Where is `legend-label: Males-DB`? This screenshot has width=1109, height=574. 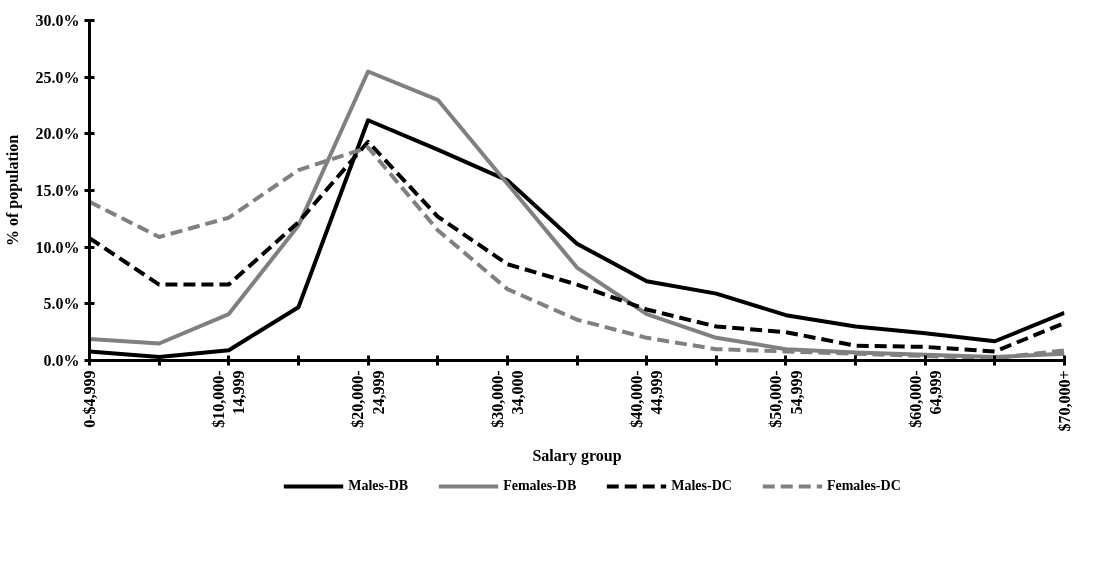 legend-label: Males-DB is located at coordinates (378, 486).